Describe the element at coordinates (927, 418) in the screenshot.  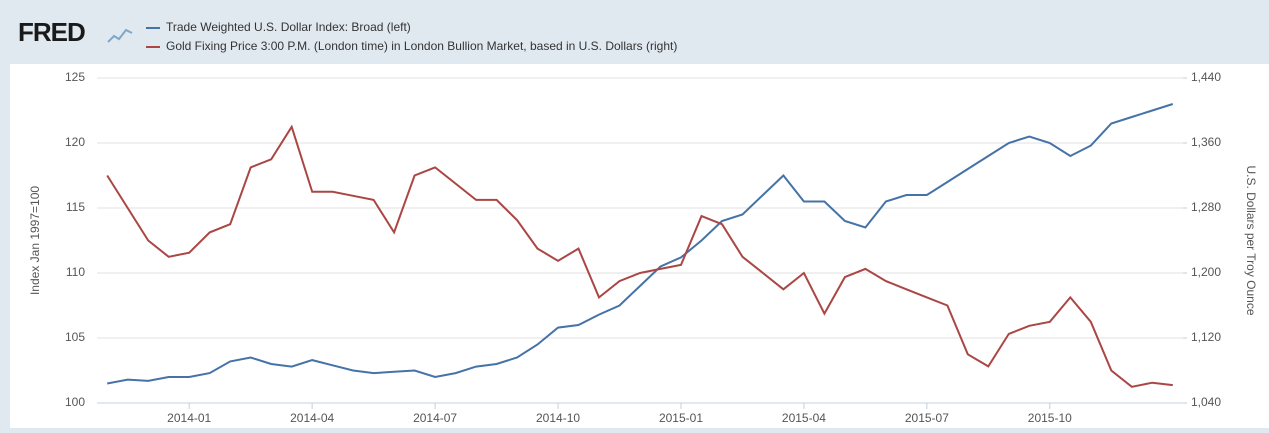
I see `x-tick-label: 2015-07` at that location.